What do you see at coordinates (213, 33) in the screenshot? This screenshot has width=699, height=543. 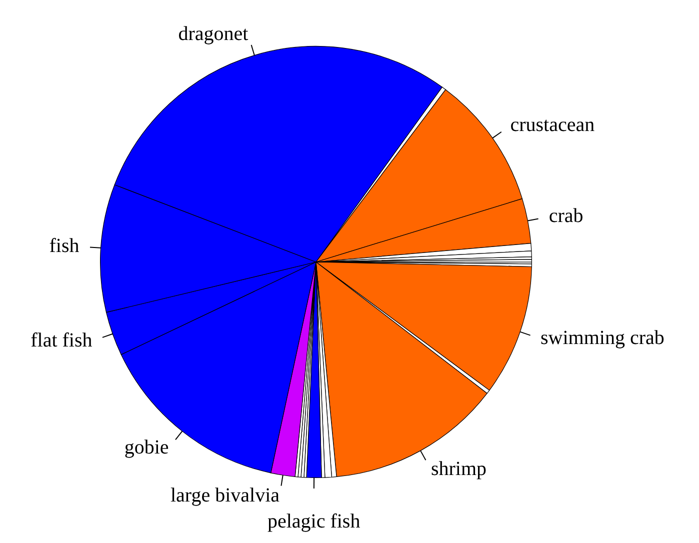 I see `slice-label: dragonet` at bounding box center [213, 33].